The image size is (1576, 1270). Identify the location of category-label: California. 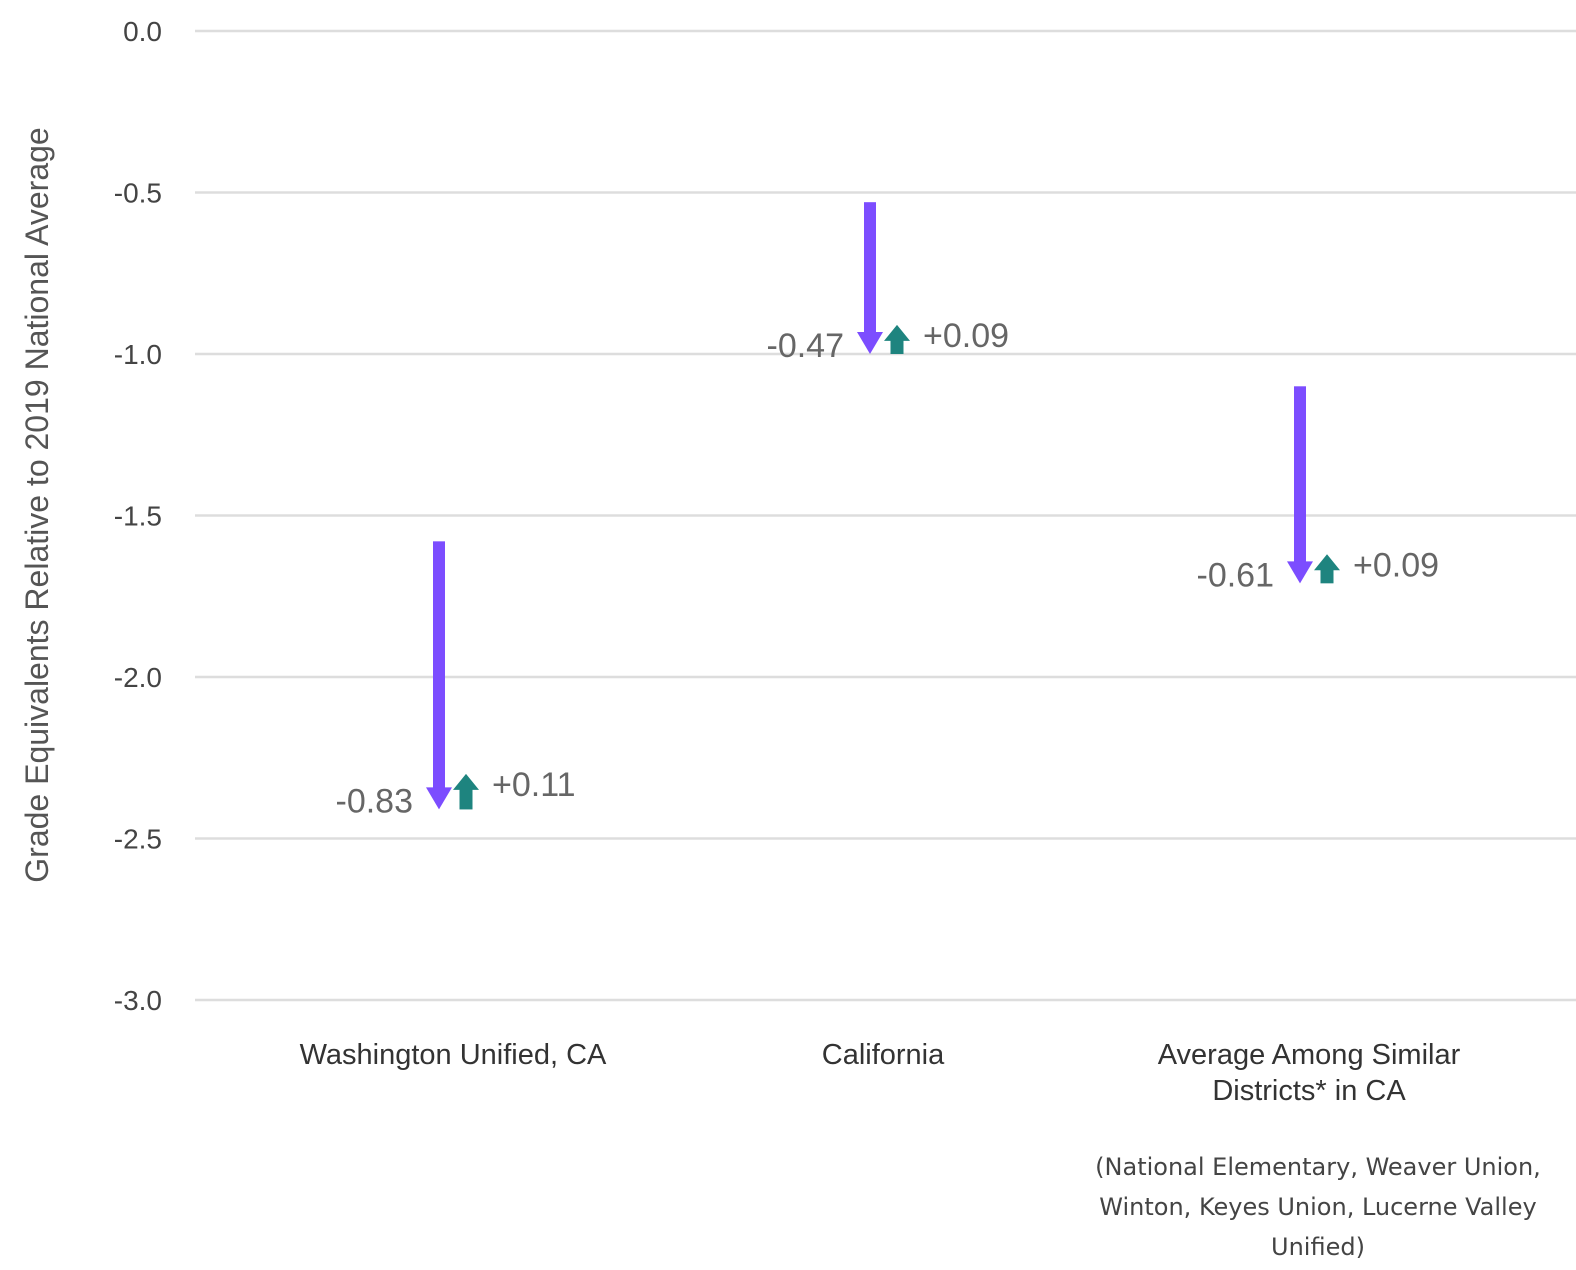
(883, 1055).